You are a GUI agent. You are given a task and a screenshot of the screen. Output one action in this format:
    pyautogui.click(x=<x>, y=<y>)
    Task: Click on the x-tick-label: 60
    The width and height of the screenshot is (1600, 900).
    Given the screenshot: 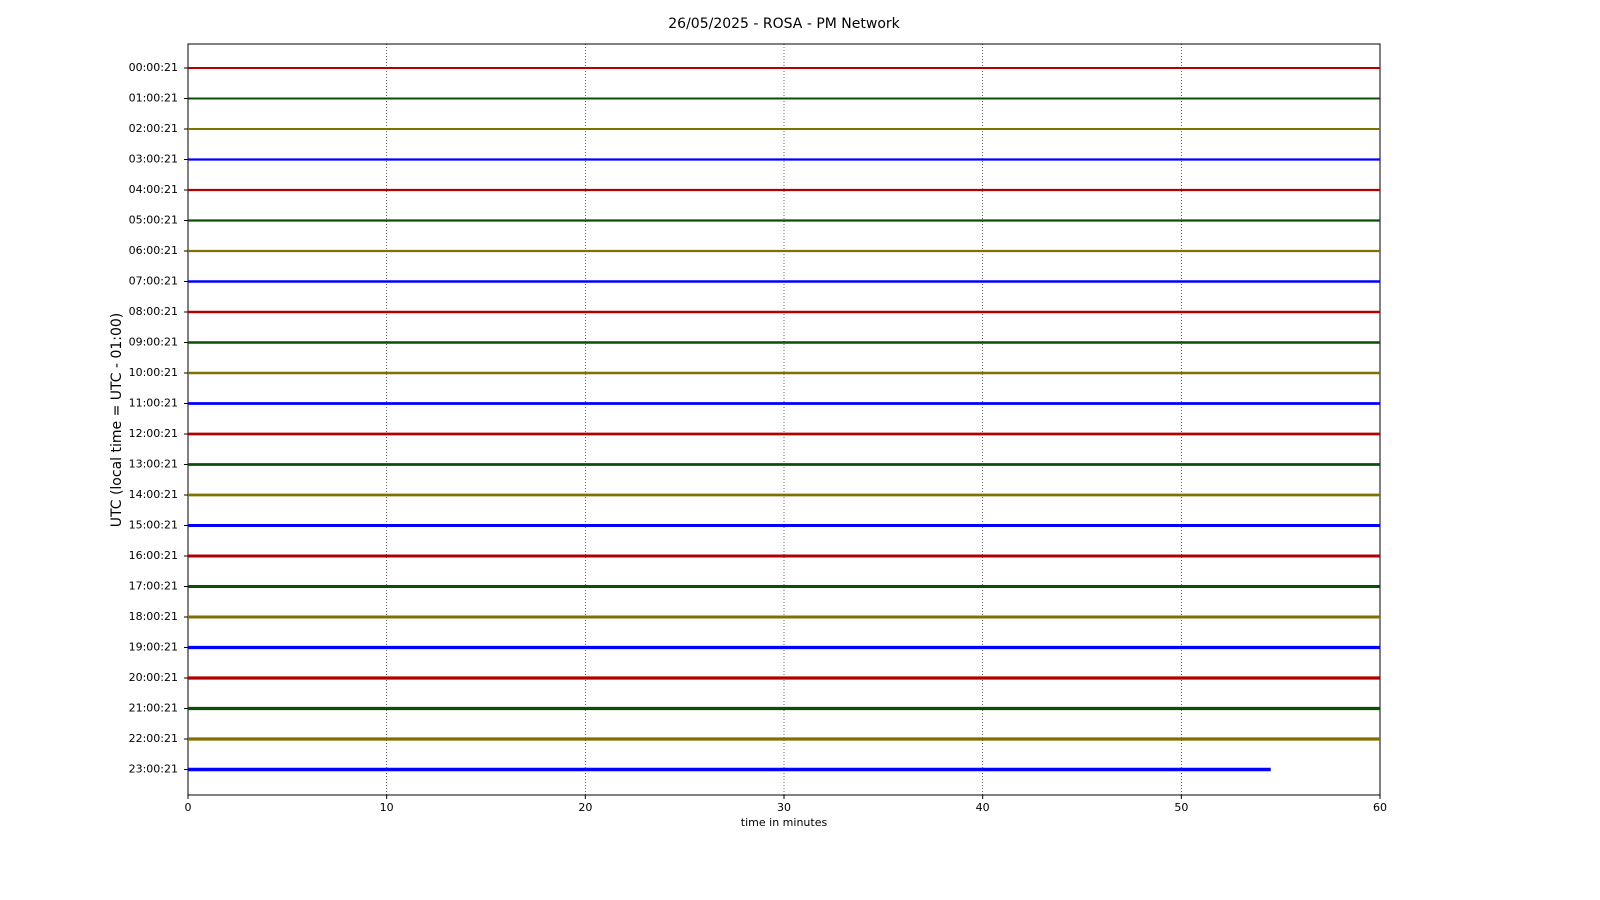 What is the action you would take?
    pyautogui.click(x=1380, y=807)
    